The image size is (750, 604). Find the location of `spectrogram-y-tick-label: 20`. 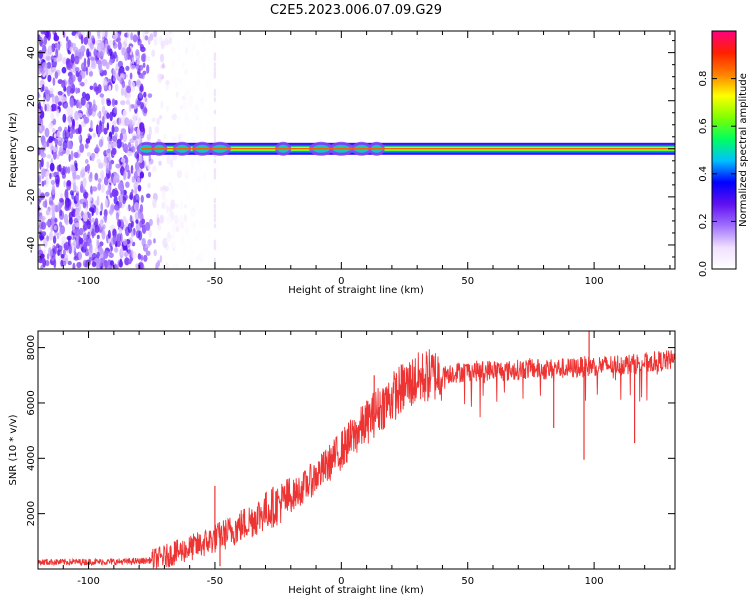

spectrogram-y-tick-label: 20 is located at coordinates (31, 100).